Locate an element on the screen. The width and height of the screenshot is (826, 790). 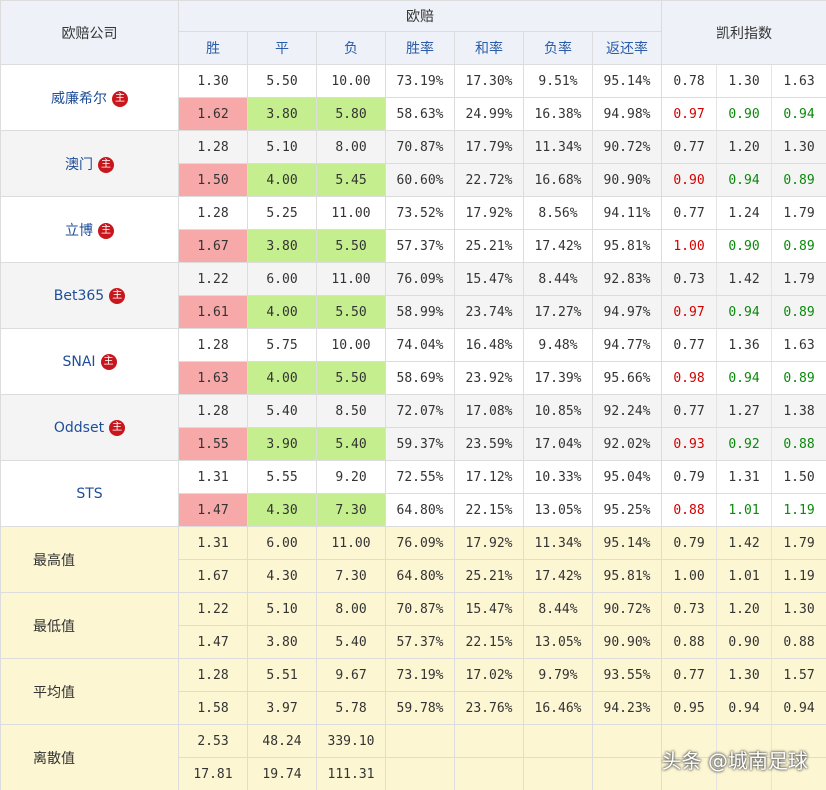
odds-cell: 25.21% is located at coordinates (489, 246).